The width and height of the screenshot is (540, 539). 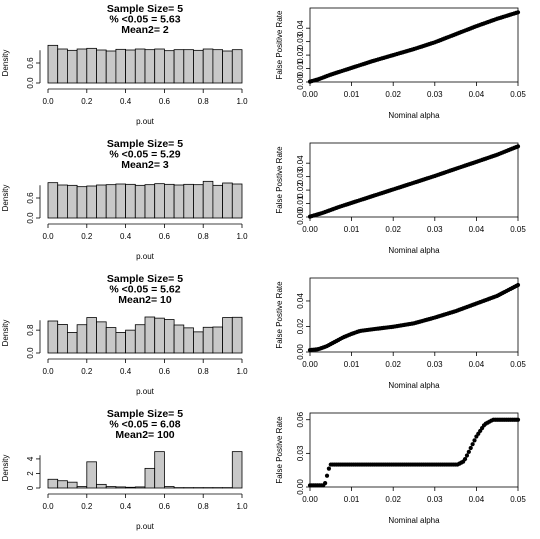 What do you see at coordinates (414, 250) in the screenshot?
I see `x-axis-label: Nominal alpha` at bounding box center [414, 250].